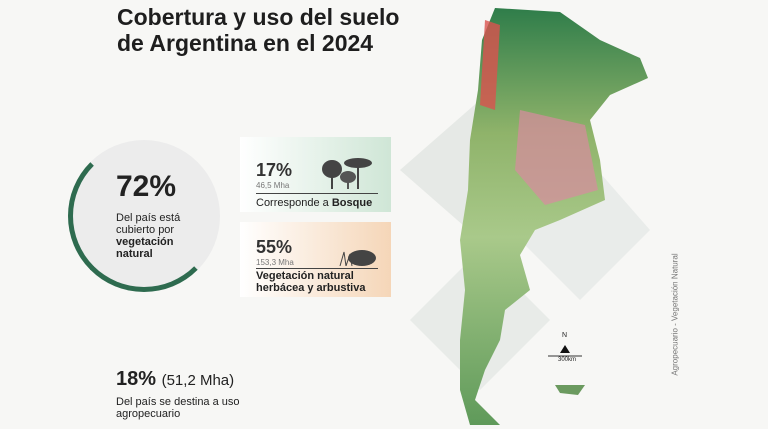 The height and width of the screenshot is (429, 768). What do you see at coordinates (273, 185) in the screenshot?
I see `card-area: 46,5 Mha` at bounding box center [273, 185].